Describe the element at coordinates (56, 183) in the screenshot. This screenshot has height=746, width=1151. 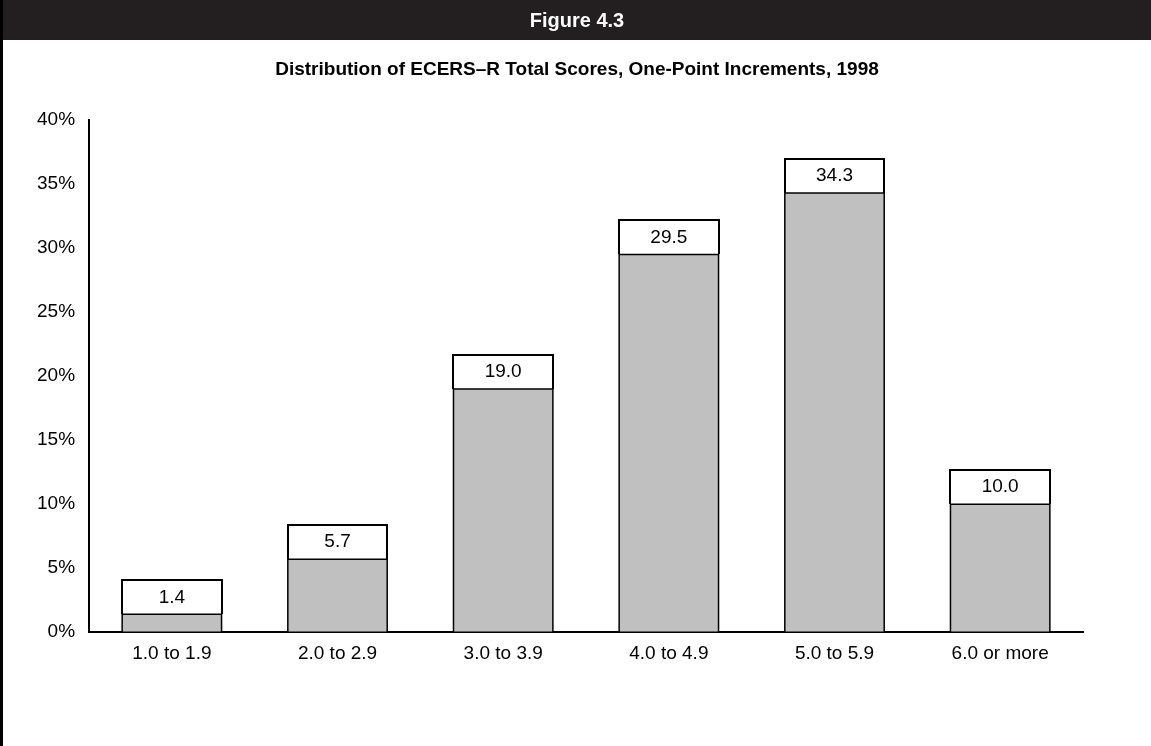
I see `y-tick-label: 35%` at that location.